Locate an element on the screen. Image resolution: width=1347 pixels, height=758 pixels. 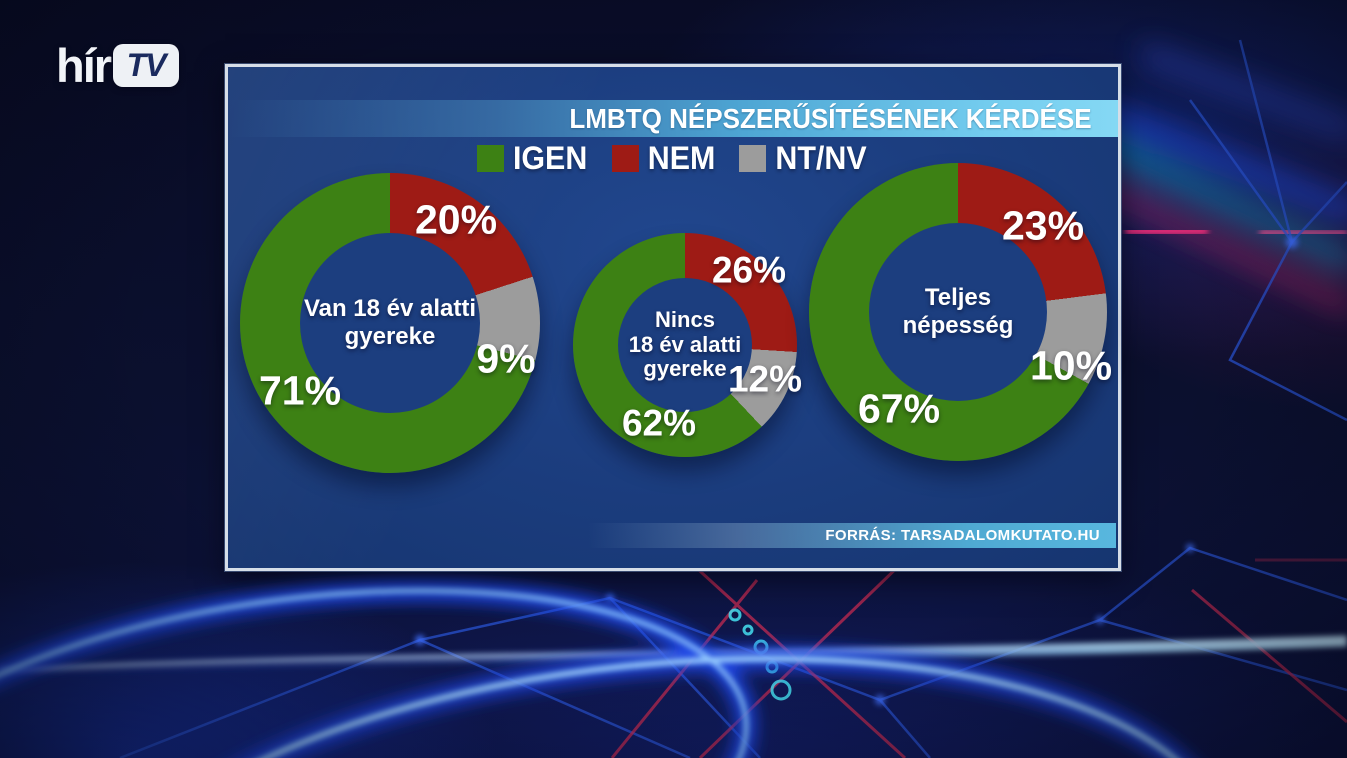
chart-title-bar: LMBTQ NÉPSZERŰSÍTÉSÉNEK KÉRDÉSE is located at coordinates (673, 118).